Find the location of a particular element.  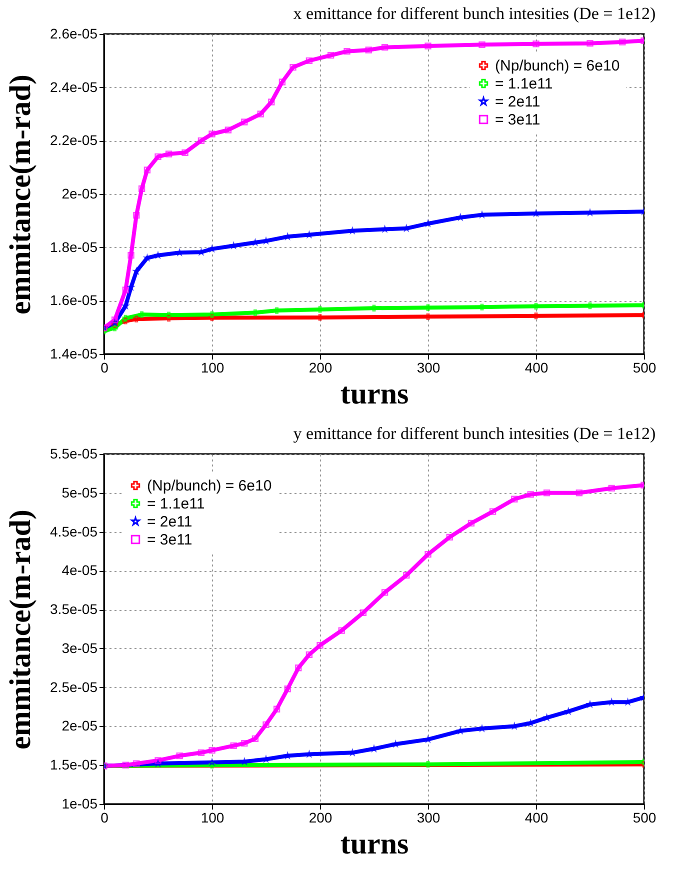

y-tick-label: 1.8e-05 is located at coordinates (74, 246).